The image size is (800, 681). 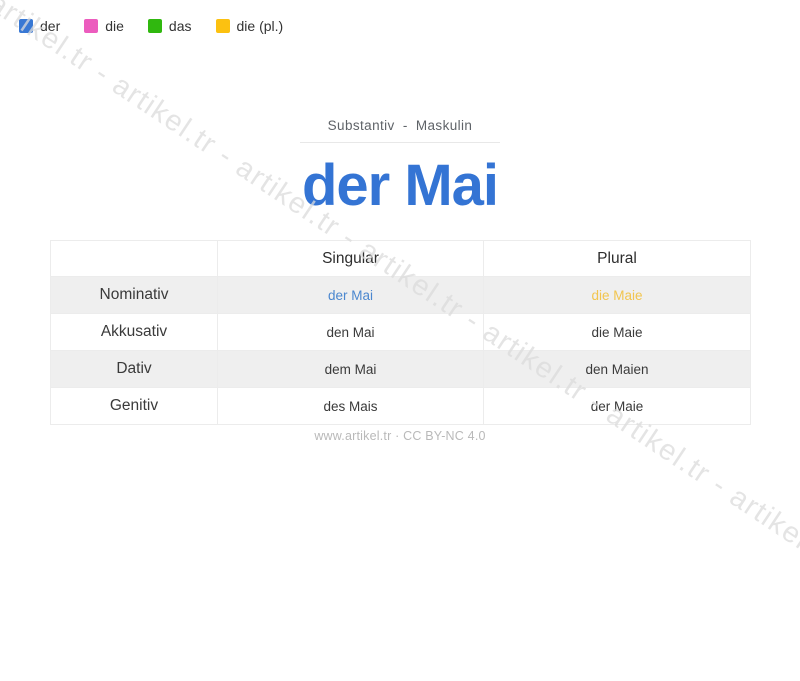 What do you see at coordinates (400, 436) in the screenshot?
I see `attribution-footer: www.artikel.tr · CC BY-NC 4.0` at bounding box center [400, 436].